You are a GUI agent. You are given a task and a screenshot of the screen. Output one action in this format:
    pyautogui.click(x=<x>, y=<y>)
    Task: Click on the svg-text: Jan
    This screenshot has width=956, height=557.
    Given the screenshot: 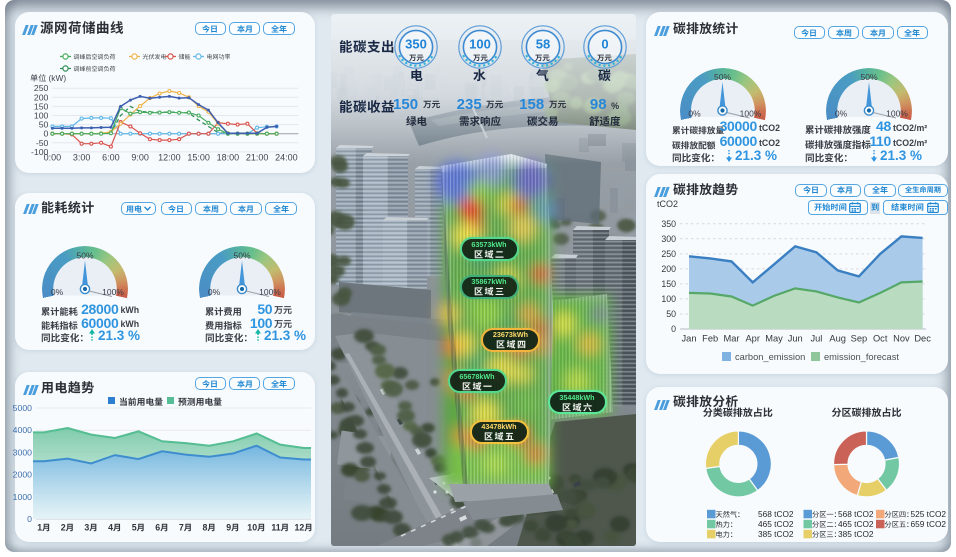 What is the action you would take?
    pyautogui.click(x=689, y=339)
    